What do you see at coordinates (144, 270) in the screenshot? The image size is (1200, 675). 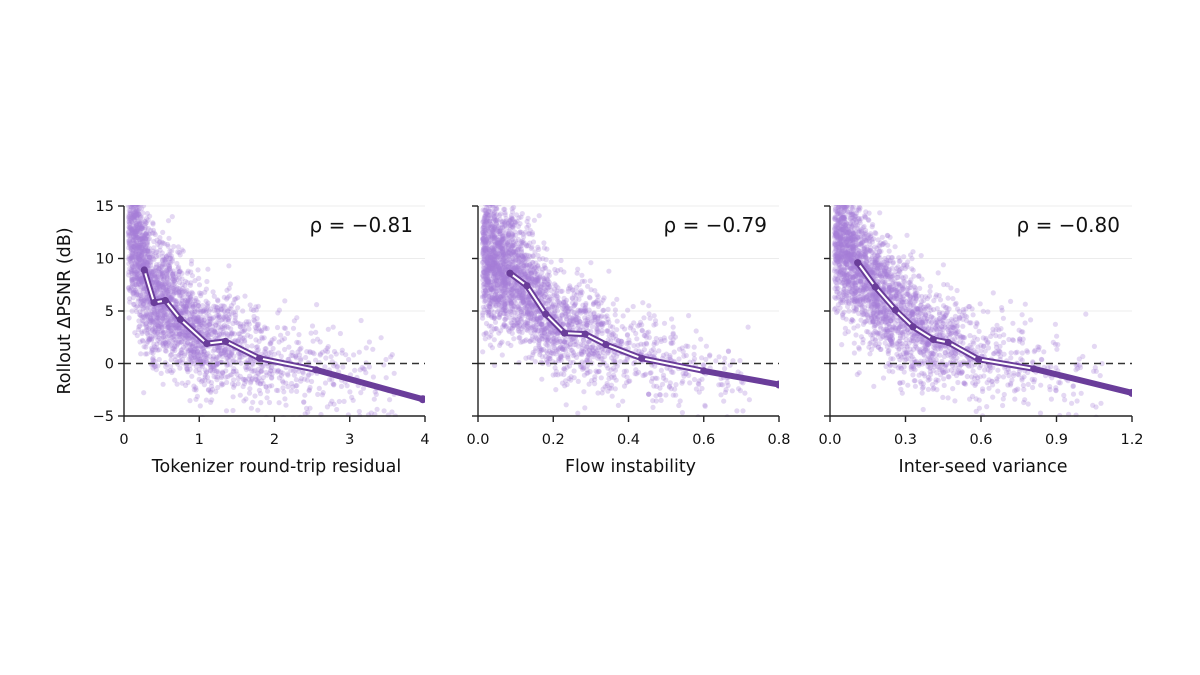 I see `trend-point` at bounding box center [144, 270].